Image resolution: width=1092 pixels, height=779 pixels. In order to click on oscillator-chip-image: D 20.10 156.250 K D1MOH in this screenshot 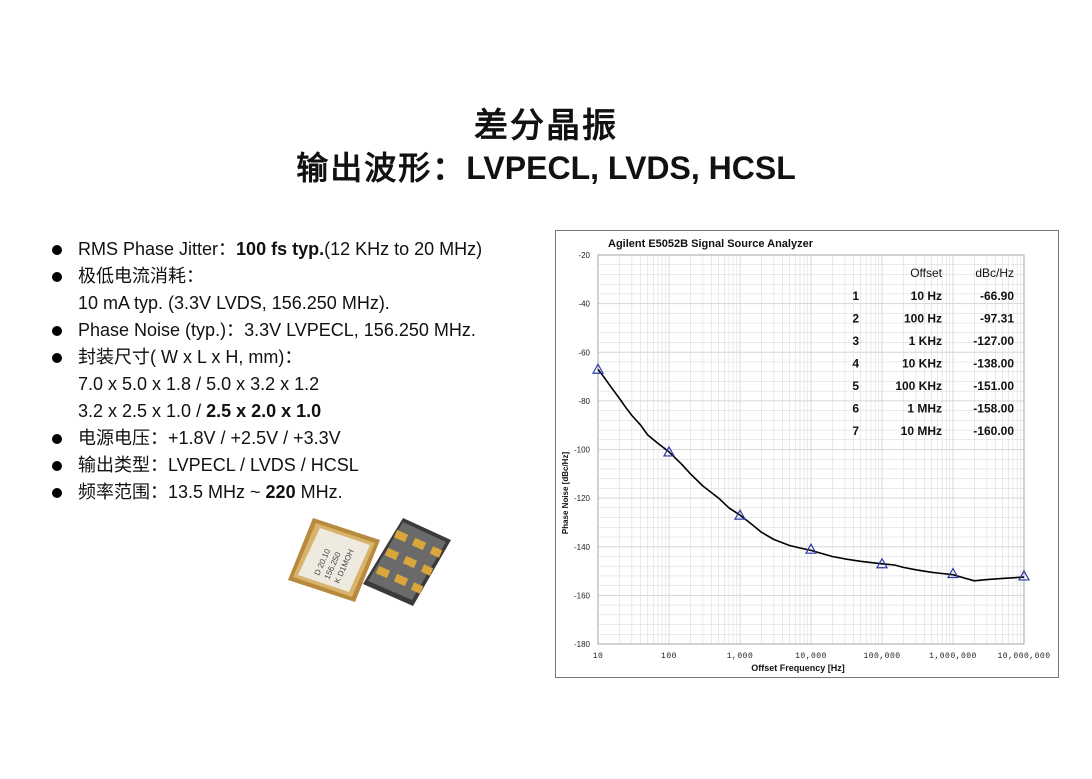, I will do `click(369, 562)`.